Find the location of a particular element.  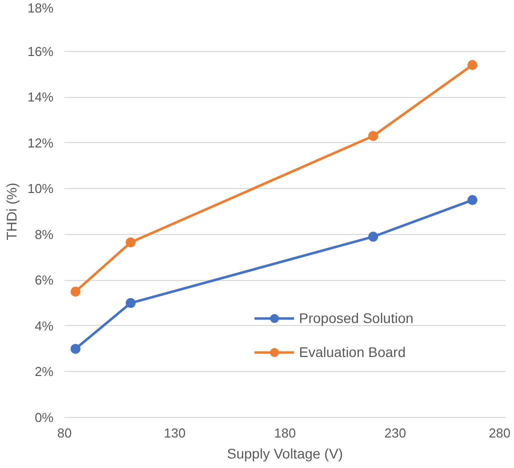

y-tick-label: 18% is located at coordinates (40, 8).